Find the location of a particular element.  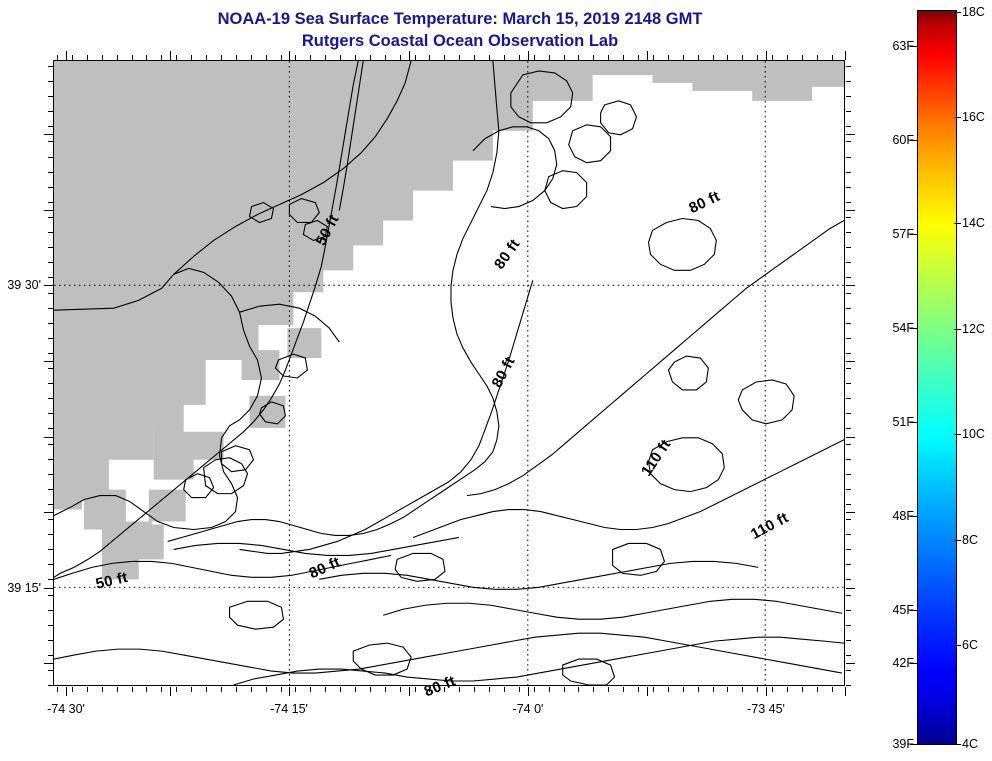

x-axis-label-3: -73 45' is located at coordinates (766, 709).